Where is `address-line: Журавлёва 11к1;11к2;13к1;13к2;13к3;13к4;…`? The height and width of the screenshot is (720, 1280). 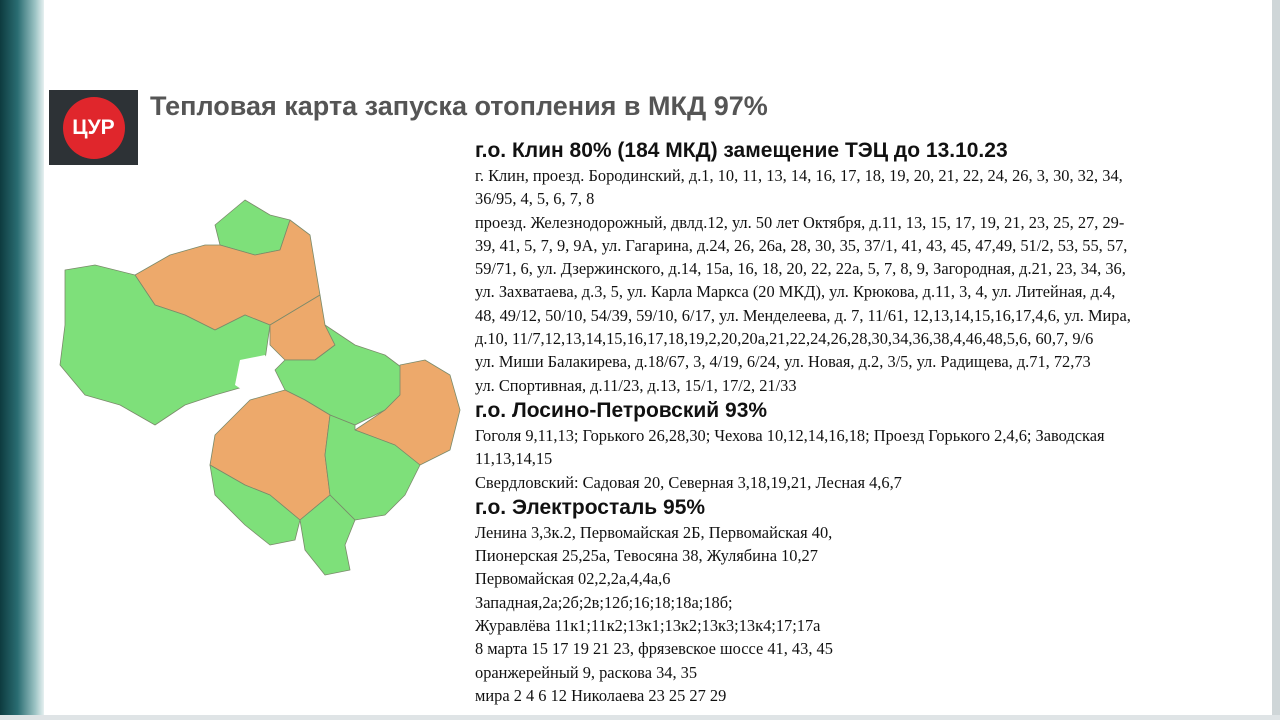
address-line: Журавлёва 11к1;11к2;13к1;13к2;13к3;13к4;… is located at coordinates (648, 626).